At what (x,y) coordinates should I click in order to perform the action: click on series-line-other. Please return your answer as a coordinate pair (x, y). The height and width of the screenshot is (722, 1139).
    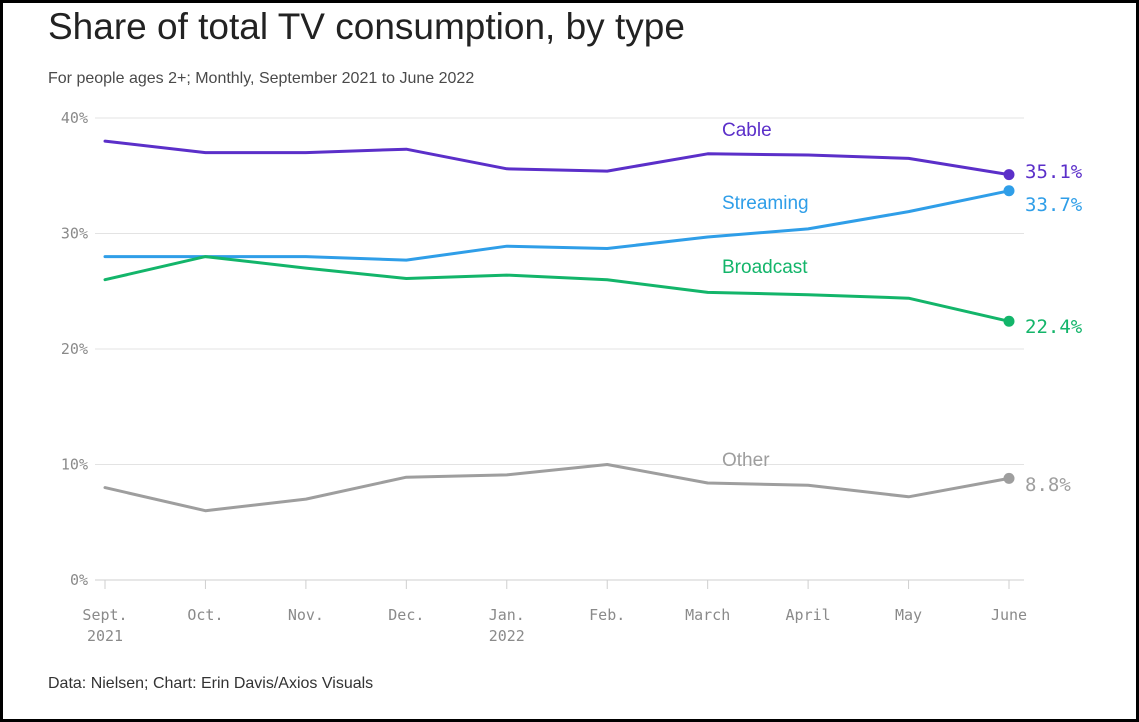
    Looking at the image, I should click on (557, 488).